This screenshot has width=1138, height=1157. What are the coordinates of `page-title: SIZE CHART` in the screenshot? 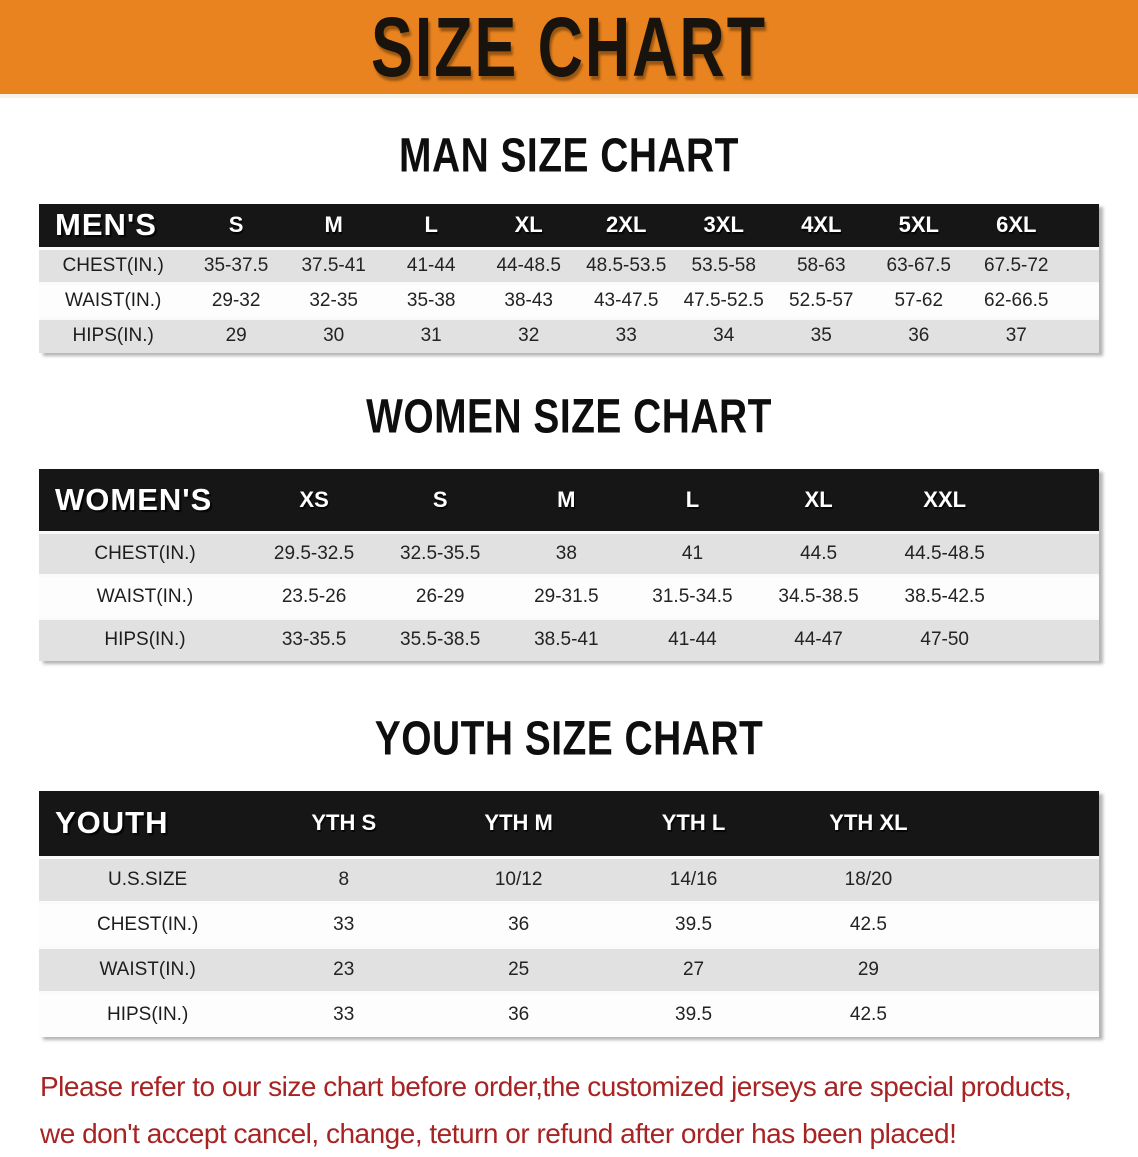 It's located at (569, 47).